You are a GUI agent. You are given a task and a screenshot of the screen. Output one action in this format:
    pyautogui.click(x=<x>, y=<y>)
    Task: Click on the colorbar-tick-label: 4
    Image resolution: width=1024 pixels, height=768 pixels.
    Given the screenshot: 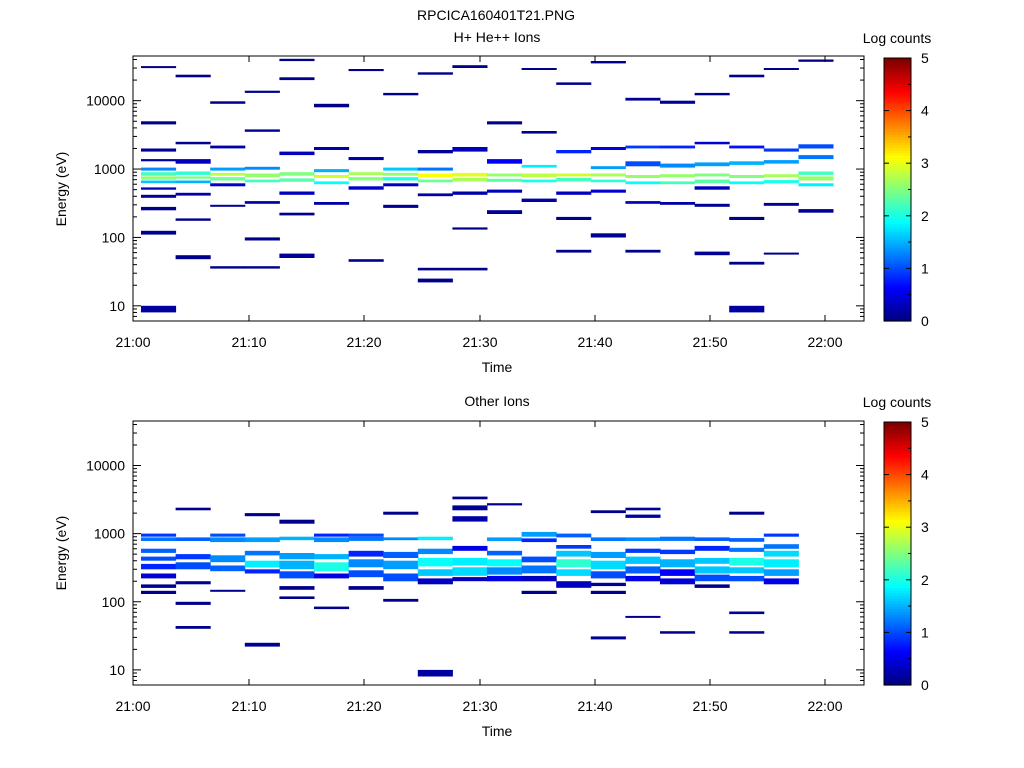 What is the action you would take?
    pyautogui.click(x=925, y=111)
    